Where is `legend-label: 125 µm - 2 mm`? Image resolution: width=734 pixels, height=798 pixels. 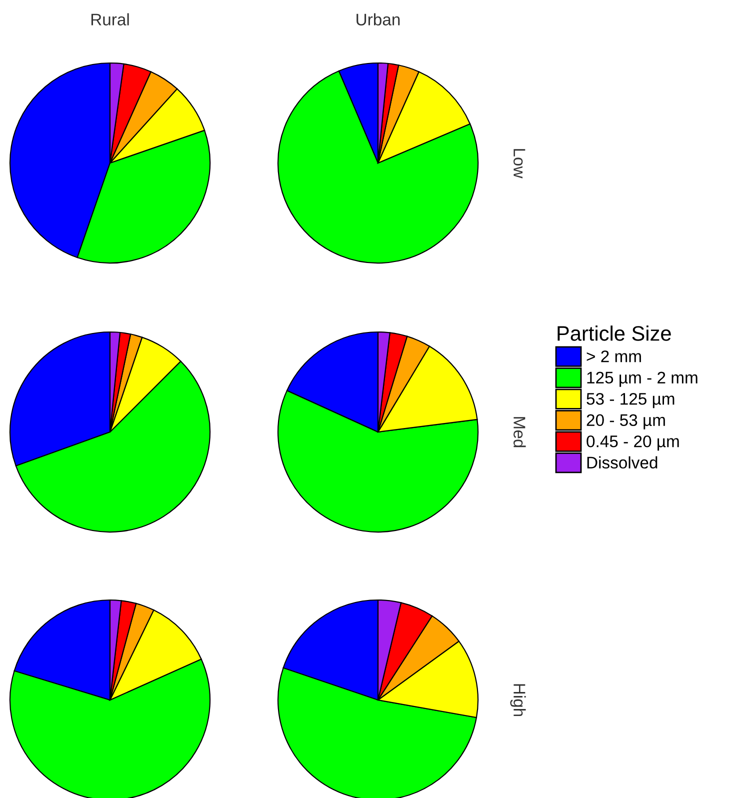
legend-label: 125 µm - 2 mm is located at coordinates (642, 379).